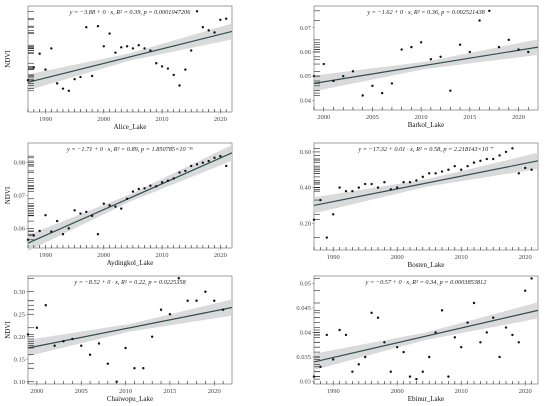 Image resolution: width=550 pixels, height=406 pixels. What do you see at coordinates (20, 228) in the screenshot?
I see `y-tick-label: 0.06` at bounding box center [20, 228].